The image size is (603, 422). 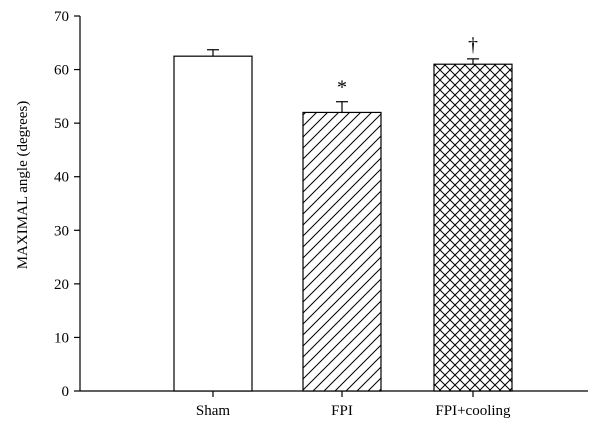 I want to click on y-tick-label: 40, so click(x=61, y=178).